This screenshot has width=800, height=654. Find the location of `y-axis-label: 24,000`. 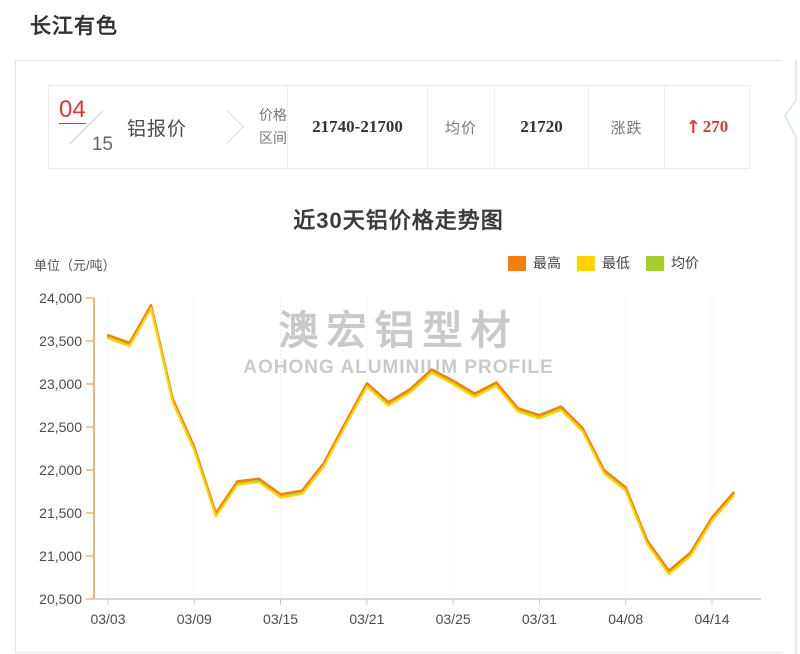

y-axis-label: 24,000 is located at coordinates (60, 298).